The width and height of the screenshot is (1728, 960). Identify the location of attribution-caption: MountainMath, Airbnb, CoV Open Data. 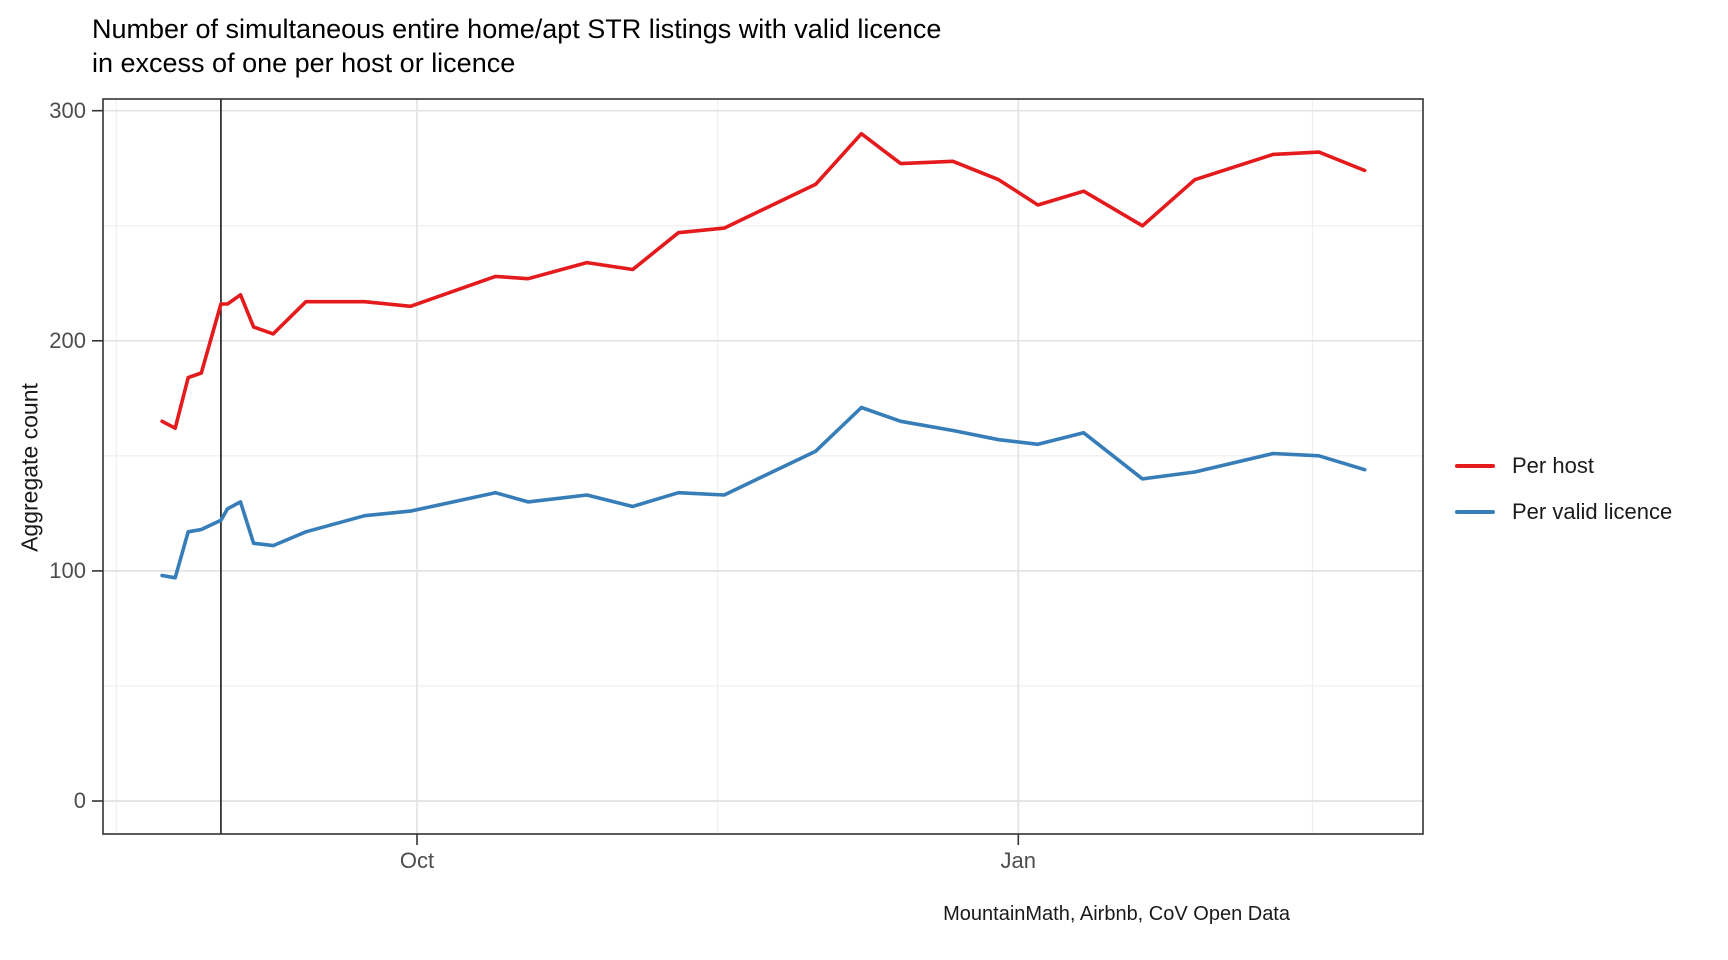
(1116, 914).